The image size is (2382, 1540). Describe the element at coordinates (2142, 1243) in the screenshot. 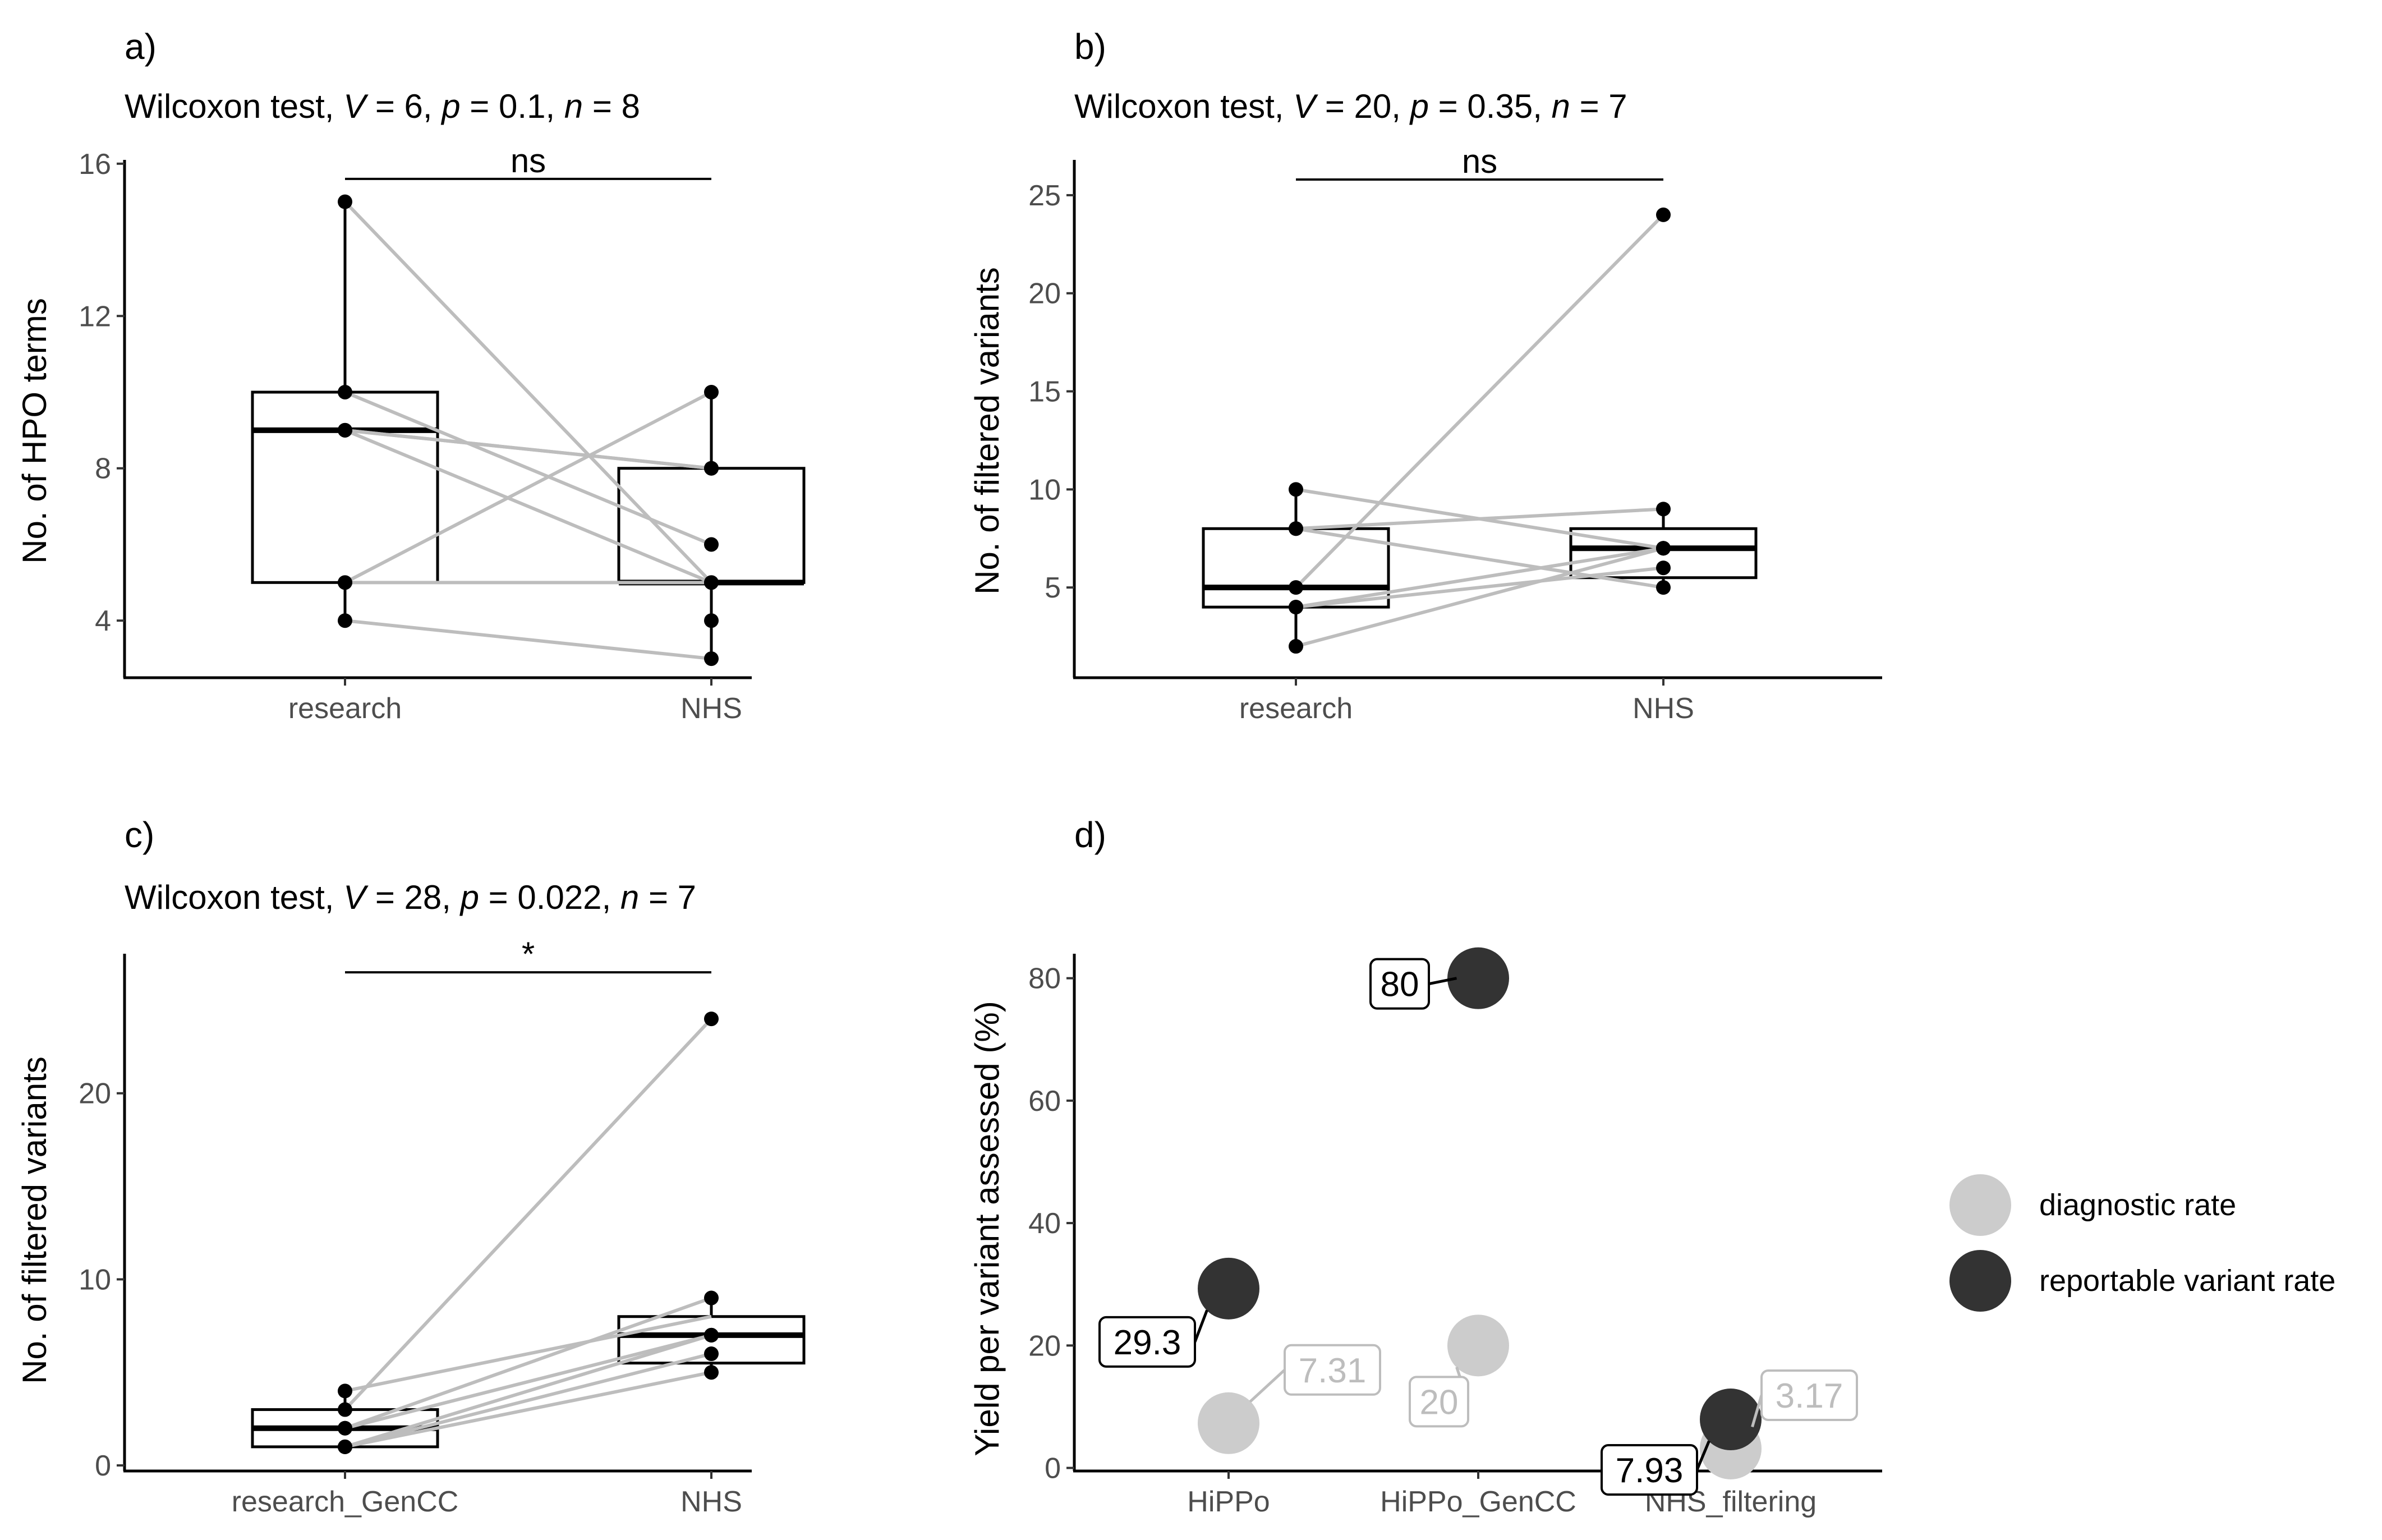

I see `panel-d-legend: diagnostic rate reportable variant rate` at that location.